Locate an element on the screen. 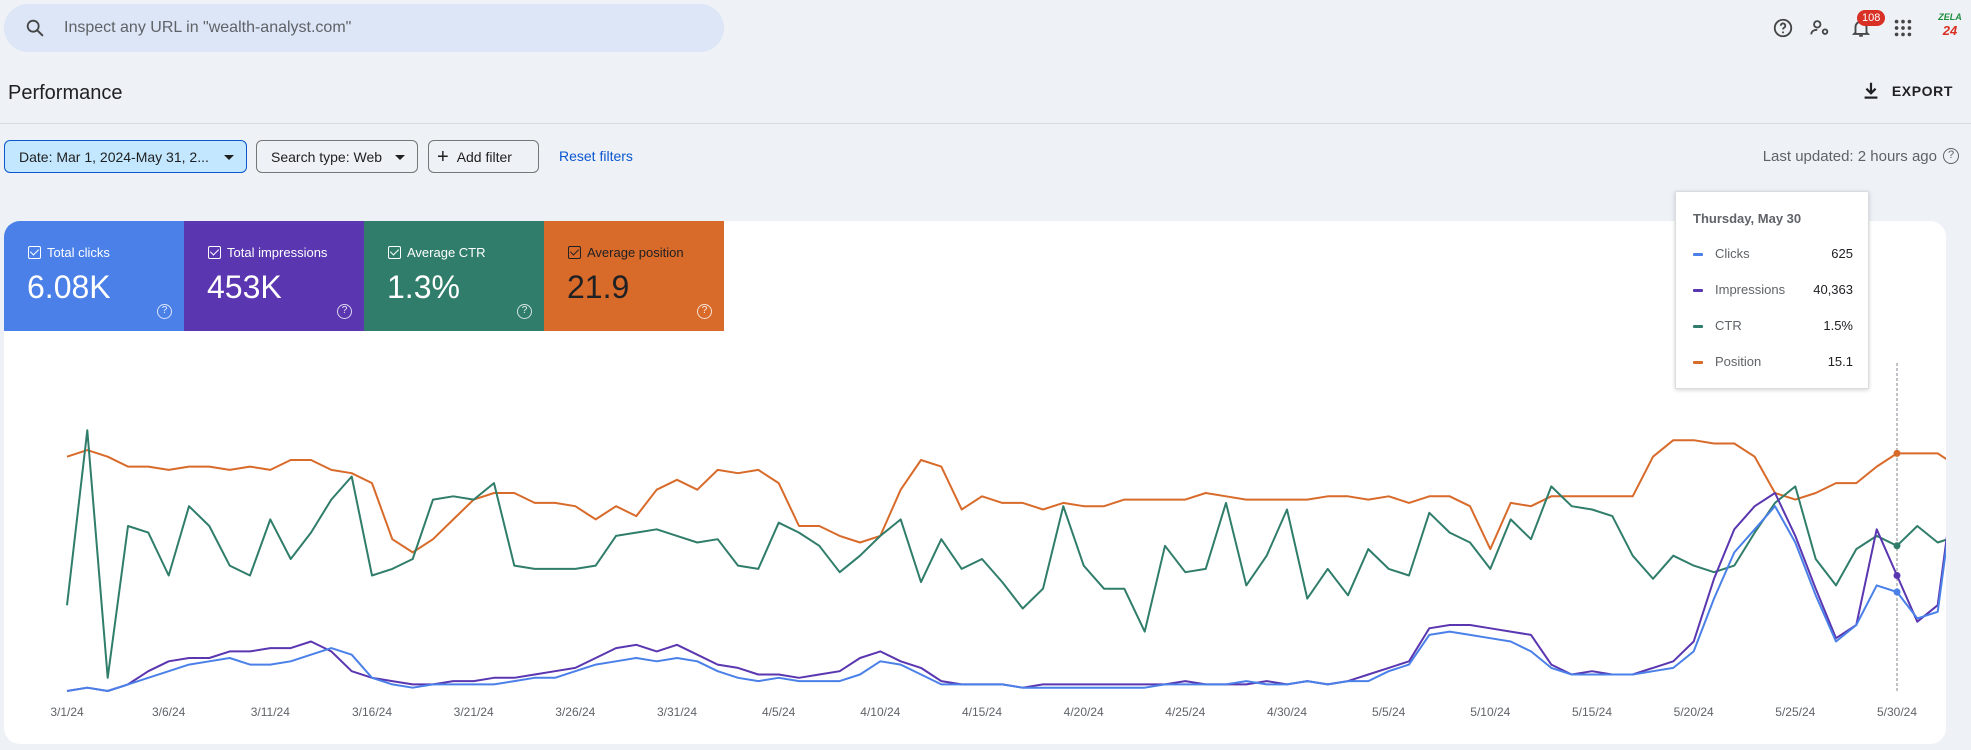 This screenshot has height=750, width=1971. hover-point-impressions is located at coordinates (1897, 575).